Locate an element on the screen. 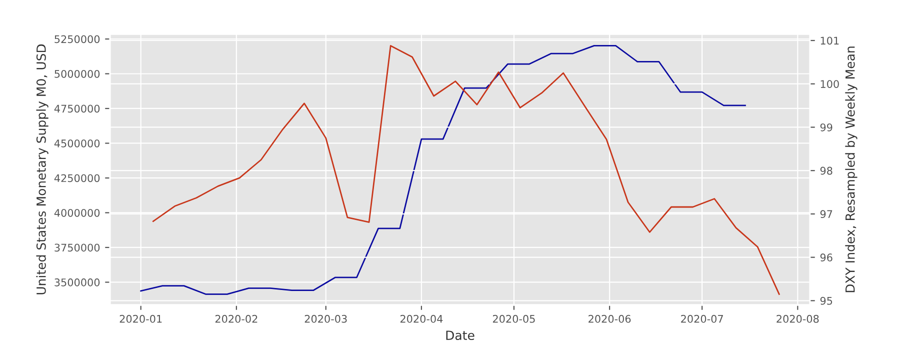  y-tick-label: 4750000 is located at coordinates (77, 108).